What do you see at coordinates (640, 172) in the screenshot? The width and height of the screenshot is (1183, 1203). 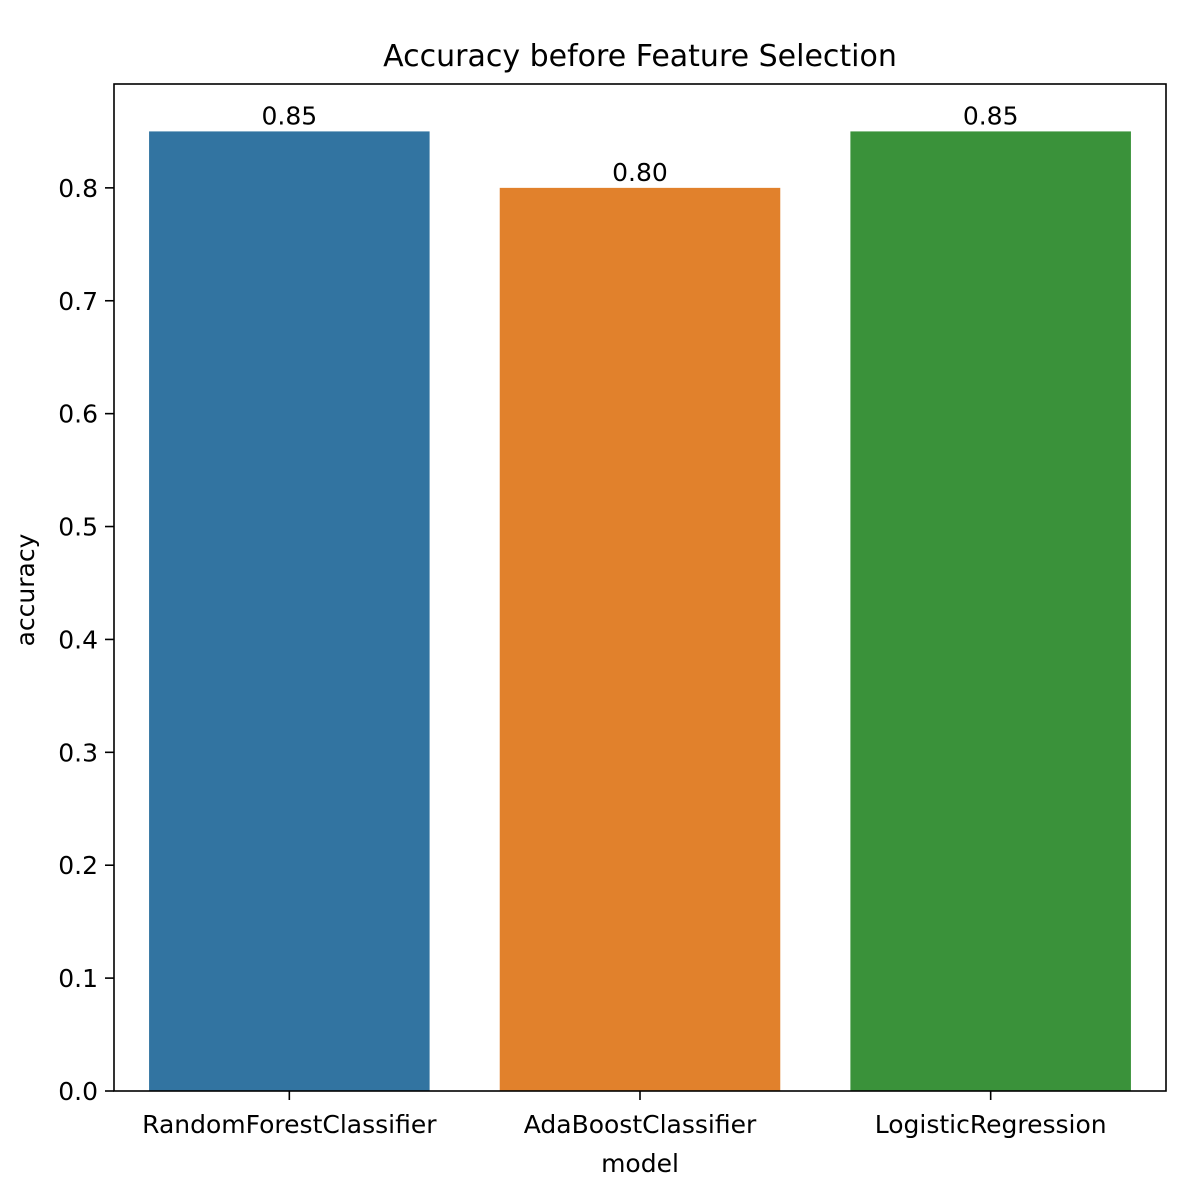 I see `bar-value-label: 0.80` at bounding box center [640, 172].